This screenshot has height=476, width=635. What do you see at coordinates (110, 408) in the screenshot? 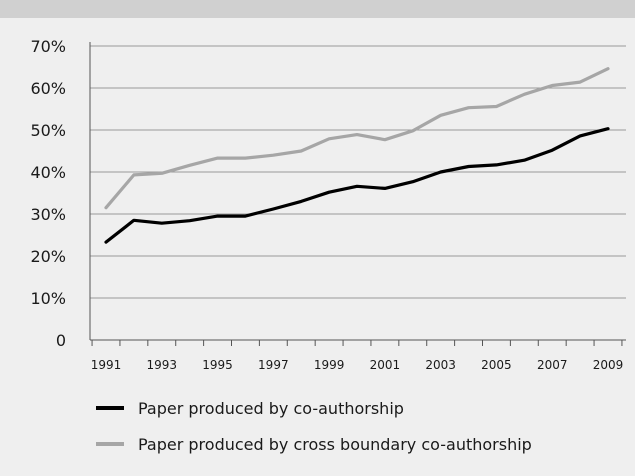
I see `legend-swatch-co-authorship` at bounding box center [110, 408].